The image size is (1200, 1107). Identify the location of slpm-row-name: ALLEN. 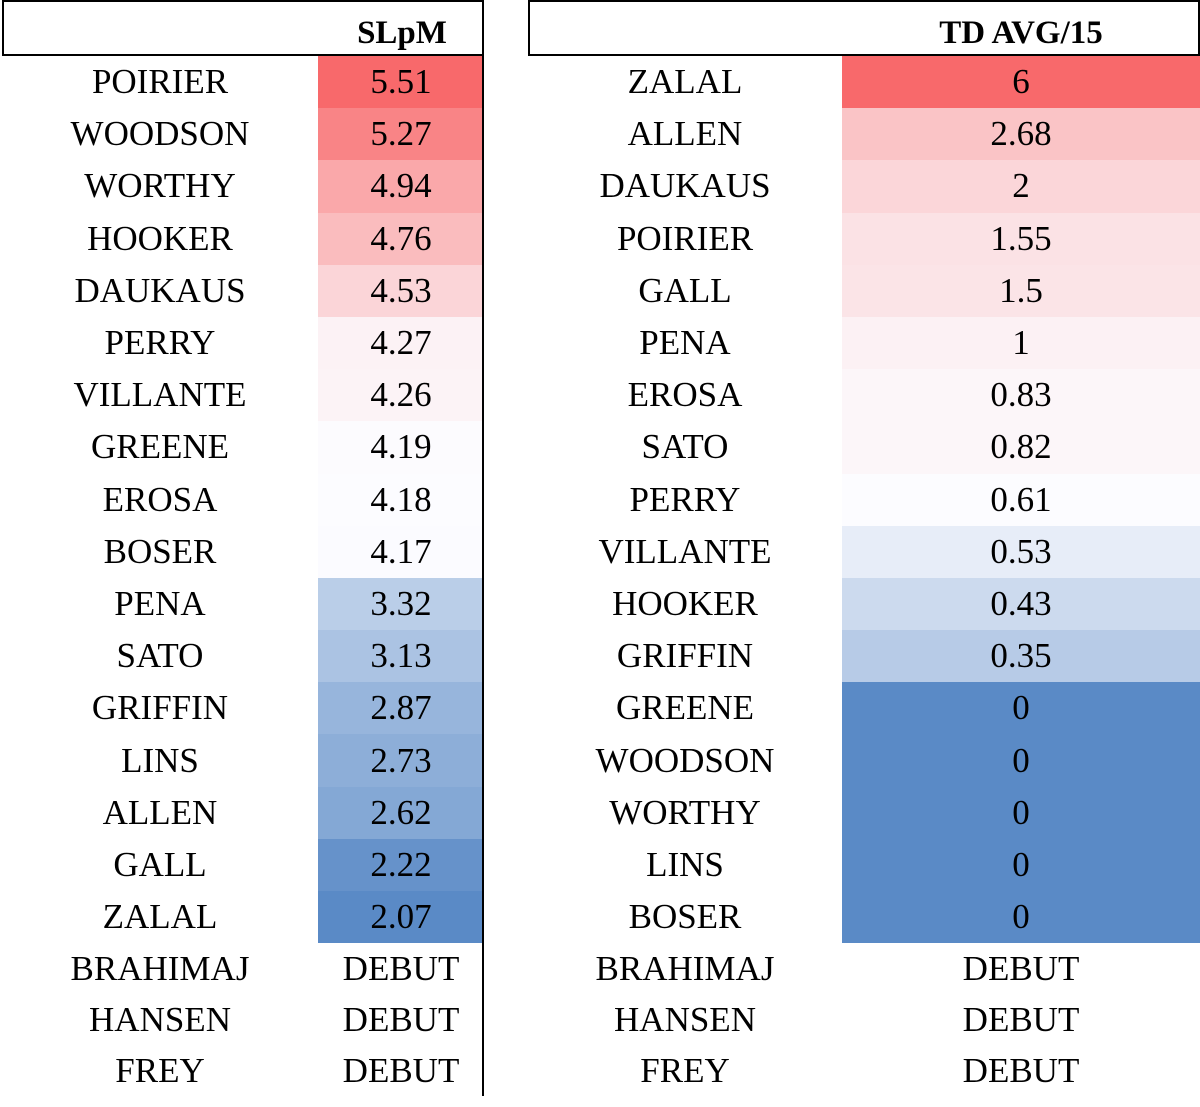
(160, 812).